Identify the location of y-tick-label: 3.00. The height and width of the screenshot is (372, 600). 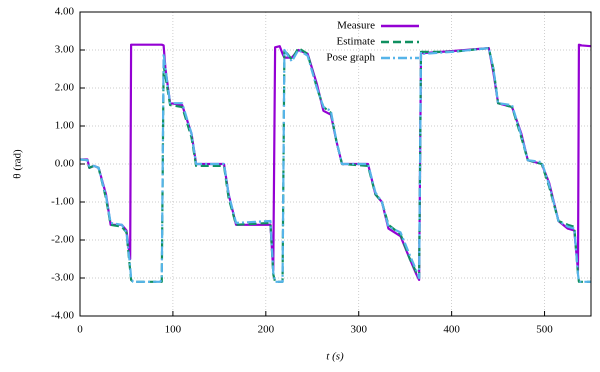
(65, 50).